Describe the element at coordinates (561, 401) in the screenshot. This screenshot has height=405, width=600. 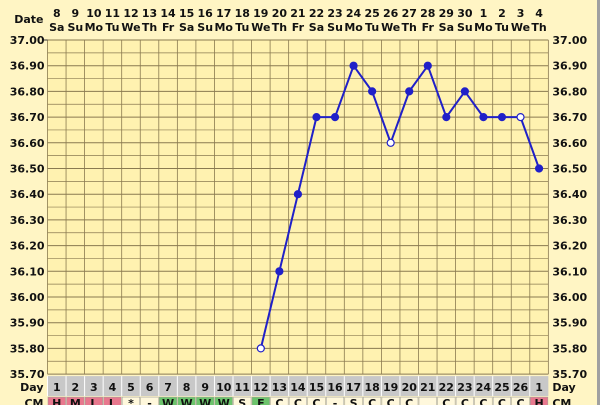
I see `cm-row-label-right: CM` at that location.